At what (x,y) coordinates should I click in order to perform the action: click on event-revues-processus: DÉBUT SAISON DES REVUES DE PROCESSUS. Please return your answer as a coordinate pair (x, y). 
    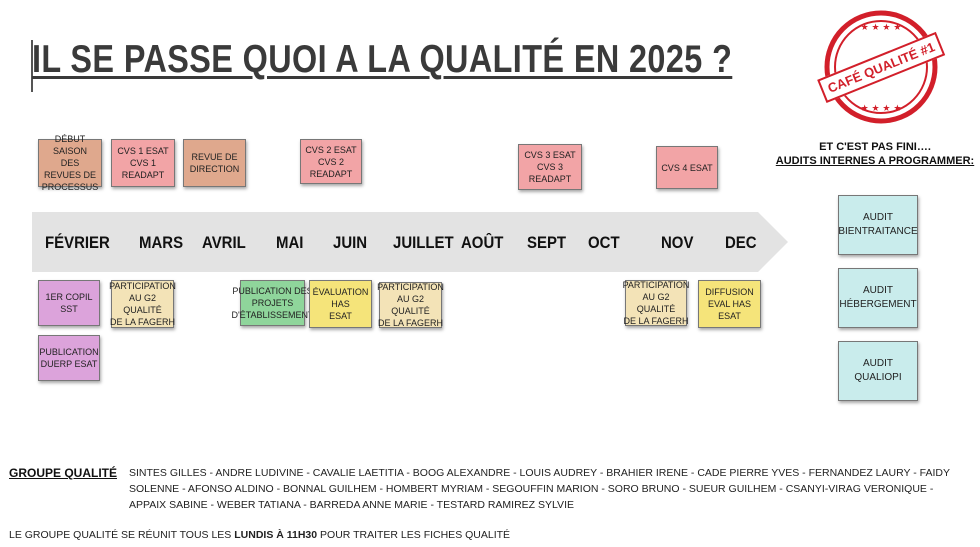
    Looking at the image, I should click on (70, 163).